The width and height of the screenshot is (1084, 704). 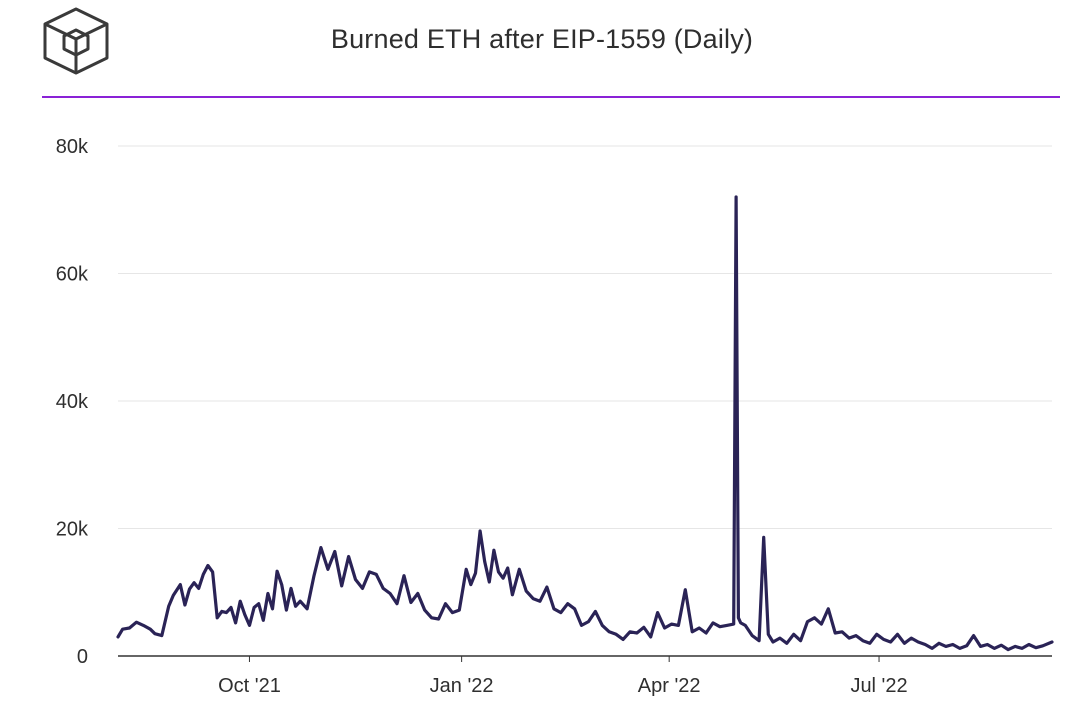 I want to click on x-tick-label: Apr '22, so click(x=669, y=686).